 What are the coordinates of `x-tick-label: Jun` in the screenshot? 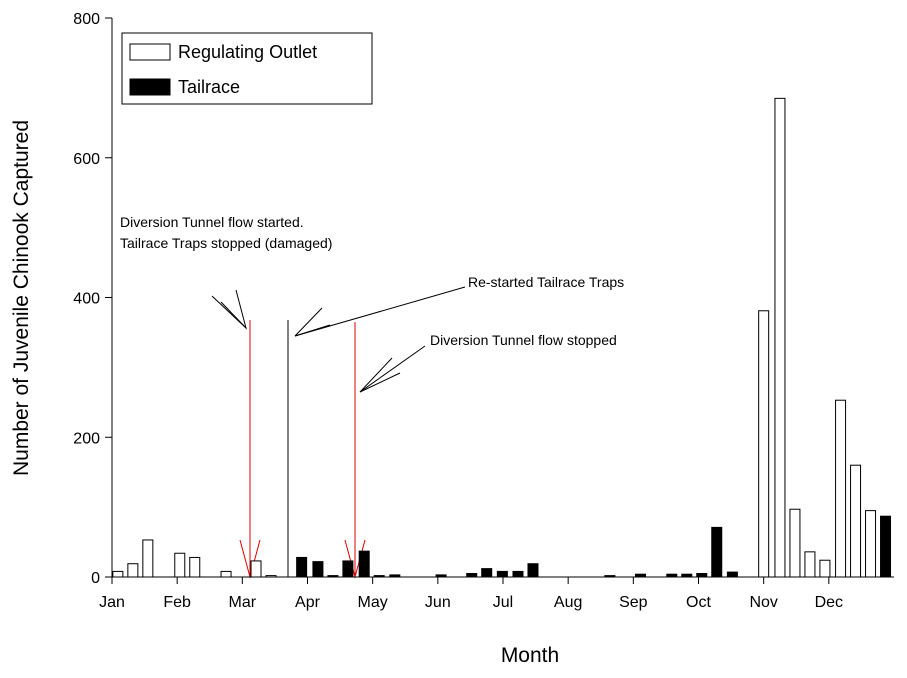 It's located at (438, 602).